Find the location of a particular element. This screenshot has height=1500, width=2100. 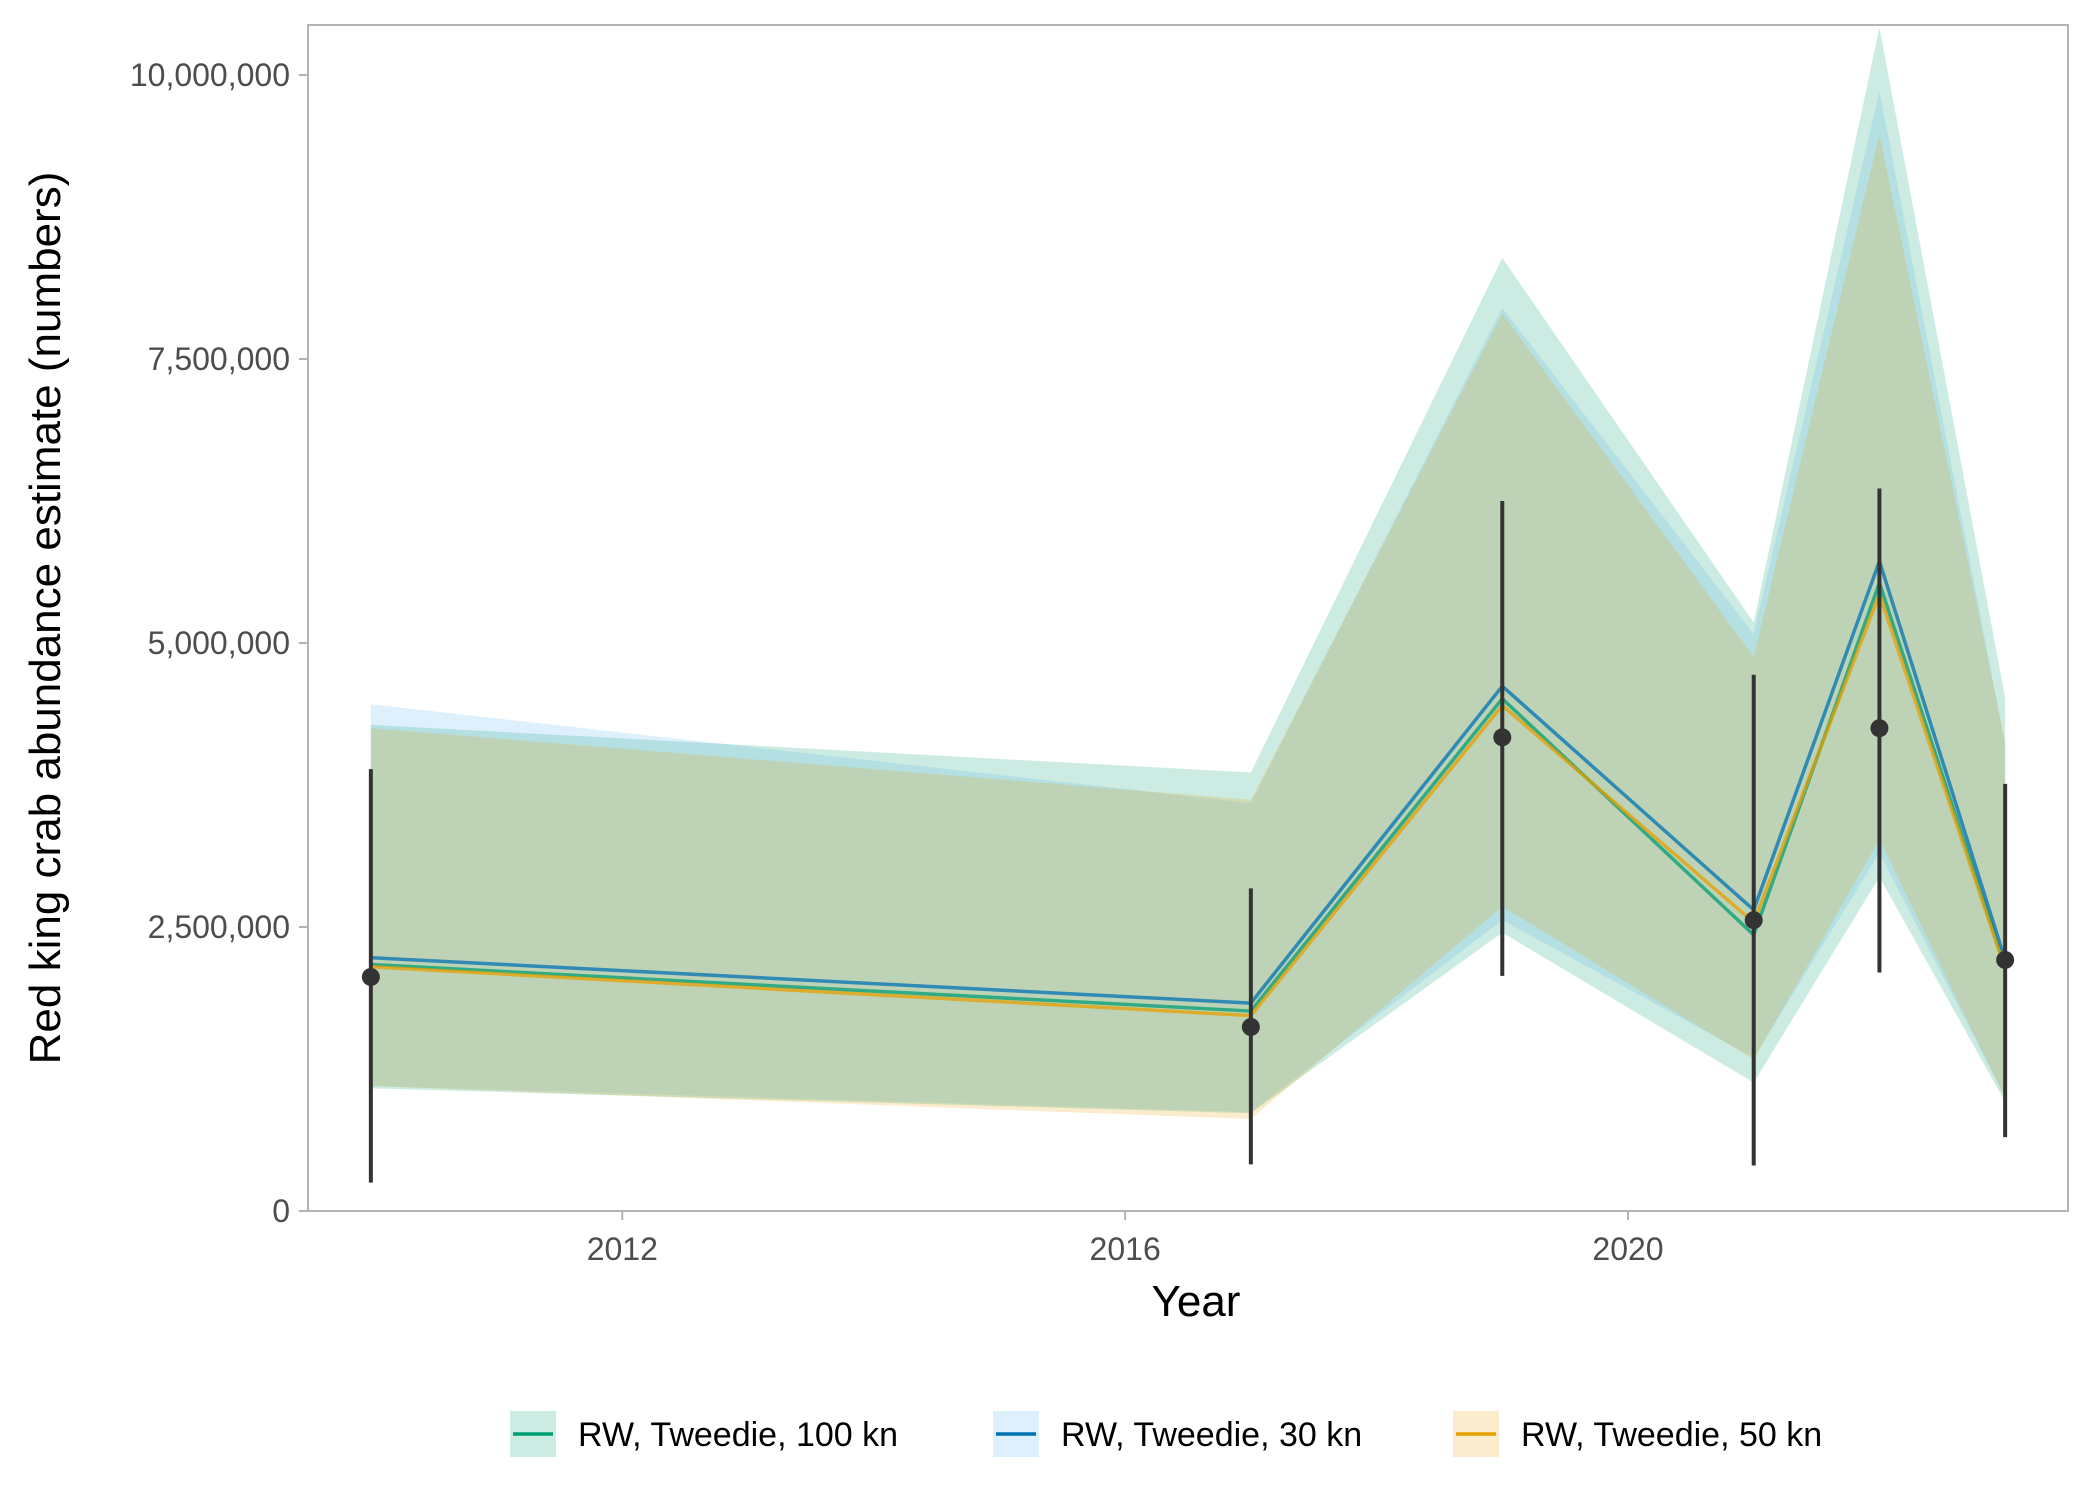

x-tick-label: 2012 is located at coordinates (622, 1249).